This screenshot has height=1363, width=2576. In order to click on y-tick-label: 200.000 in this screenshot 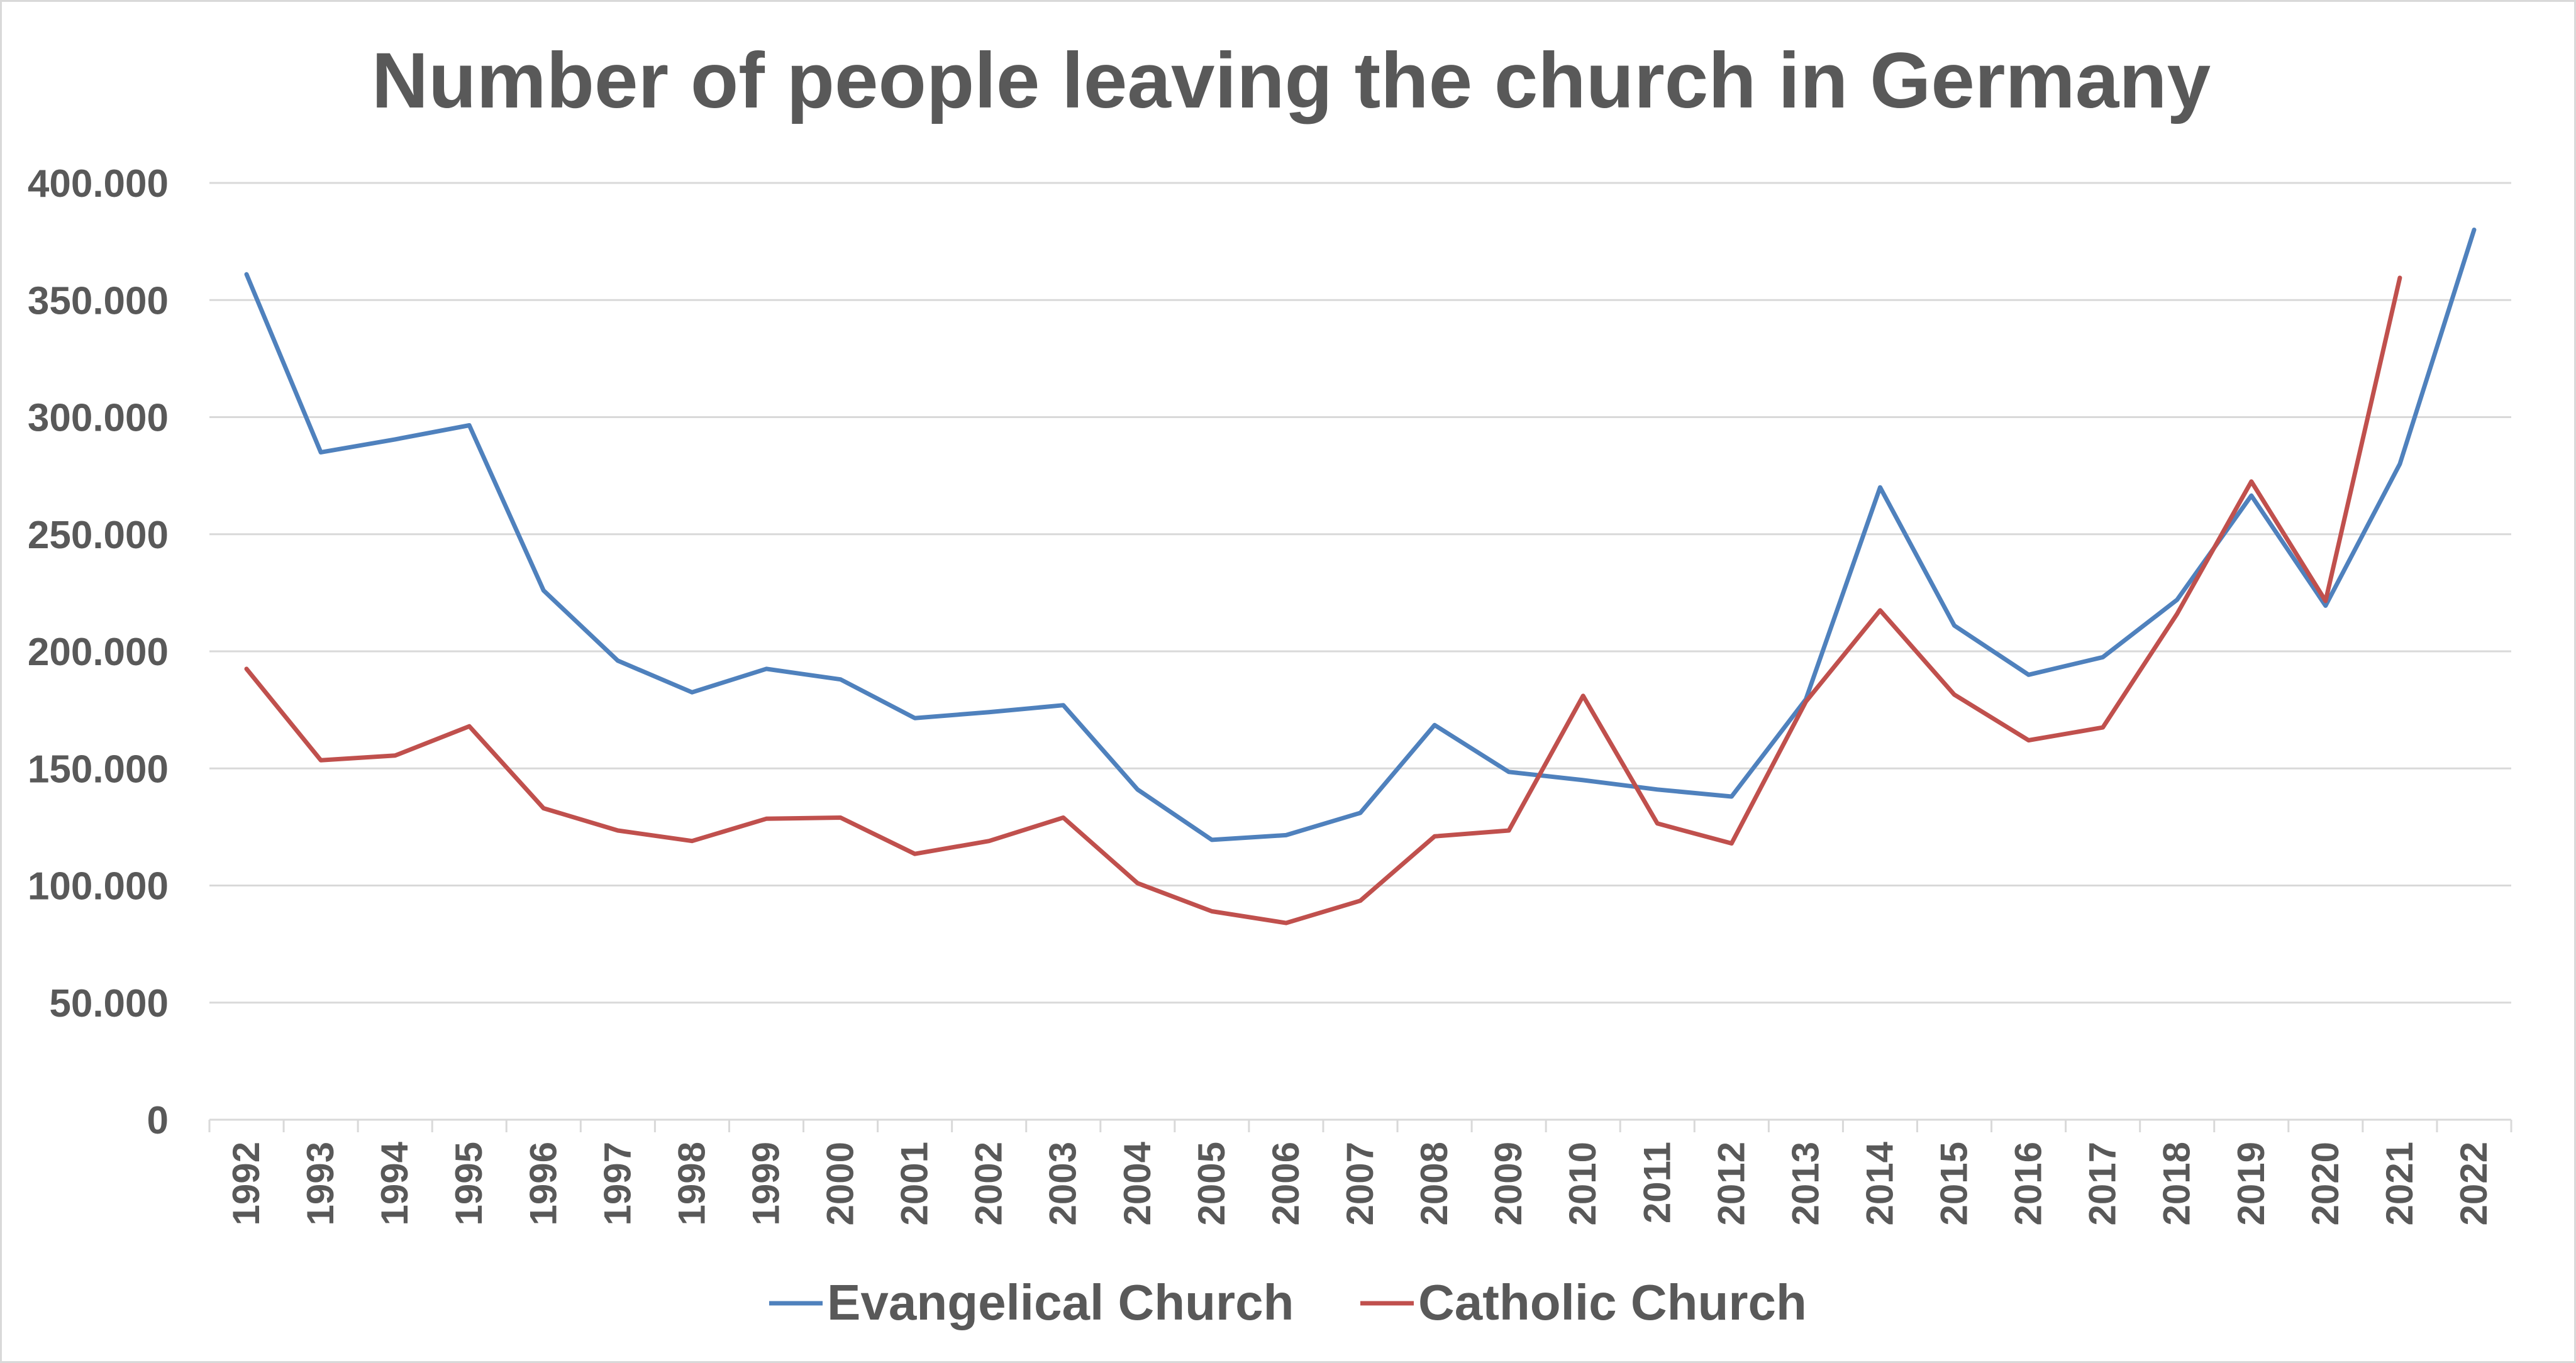, I will do `click(98, 652)`.